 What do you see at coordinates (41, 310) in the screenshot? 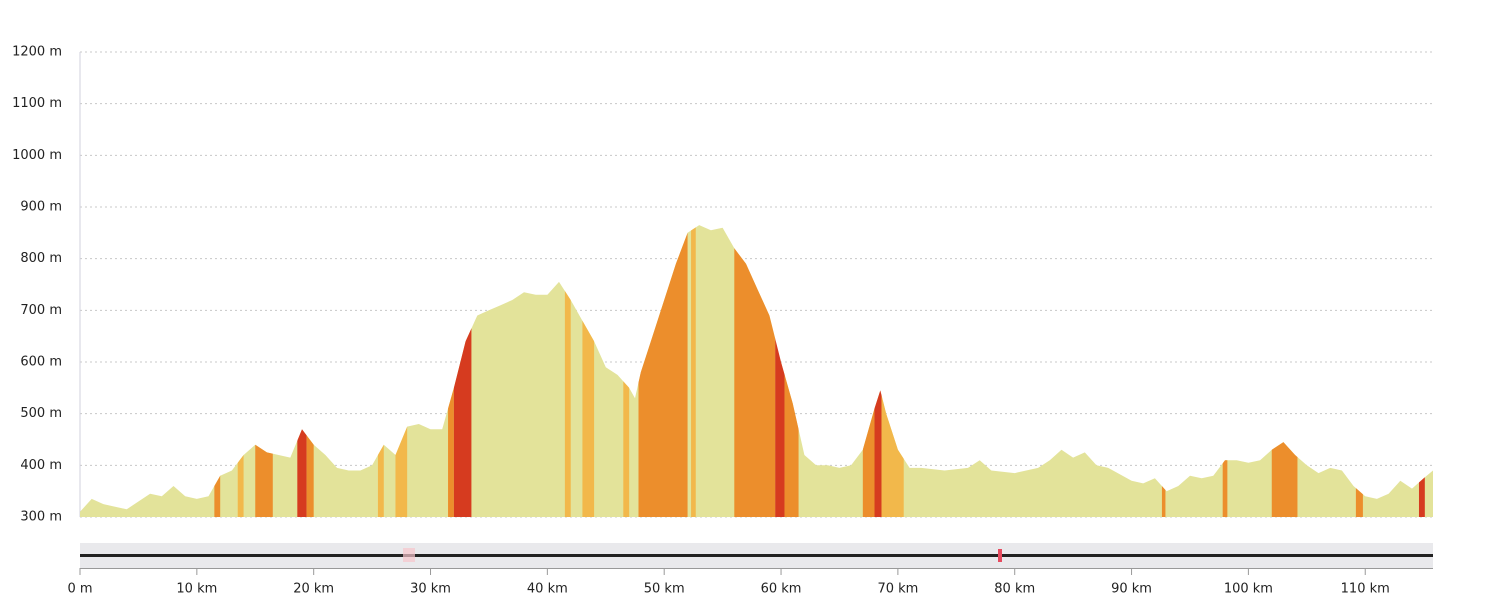
I see `y-tick-label: 700 m` at bounding box center [41, 310].